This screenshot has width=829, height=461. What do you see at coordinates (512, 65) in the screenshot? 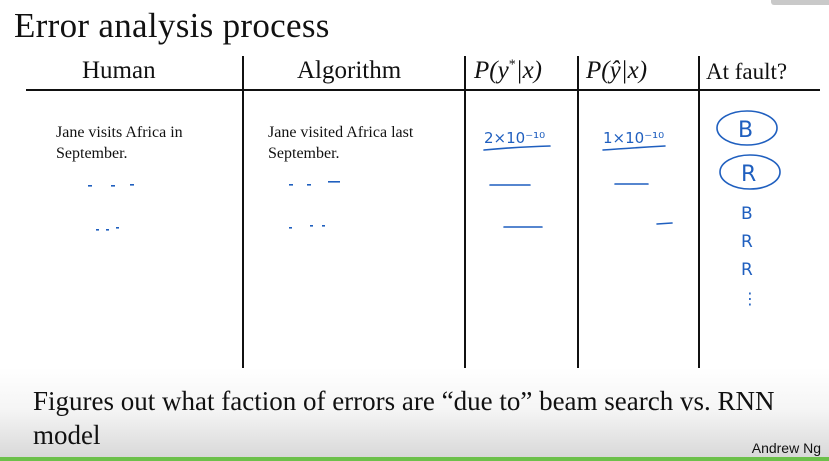
I see `p-star-superscript: *` at bounding box center [512, 65].